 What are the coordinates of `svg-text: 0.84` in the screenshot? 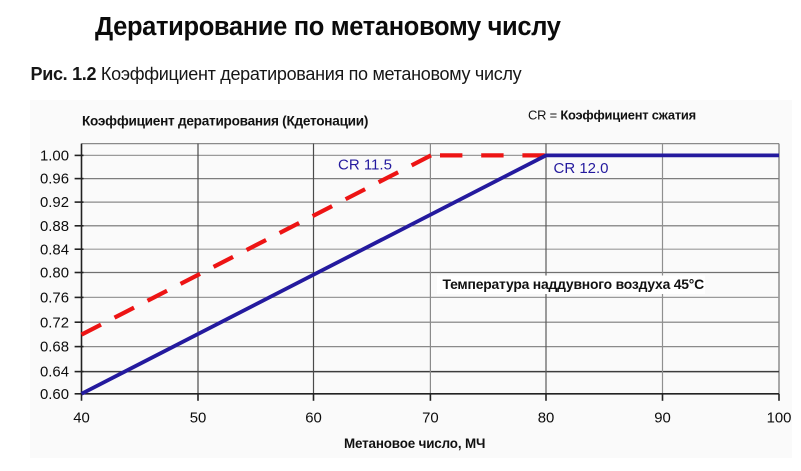 It's located at (54, 250).